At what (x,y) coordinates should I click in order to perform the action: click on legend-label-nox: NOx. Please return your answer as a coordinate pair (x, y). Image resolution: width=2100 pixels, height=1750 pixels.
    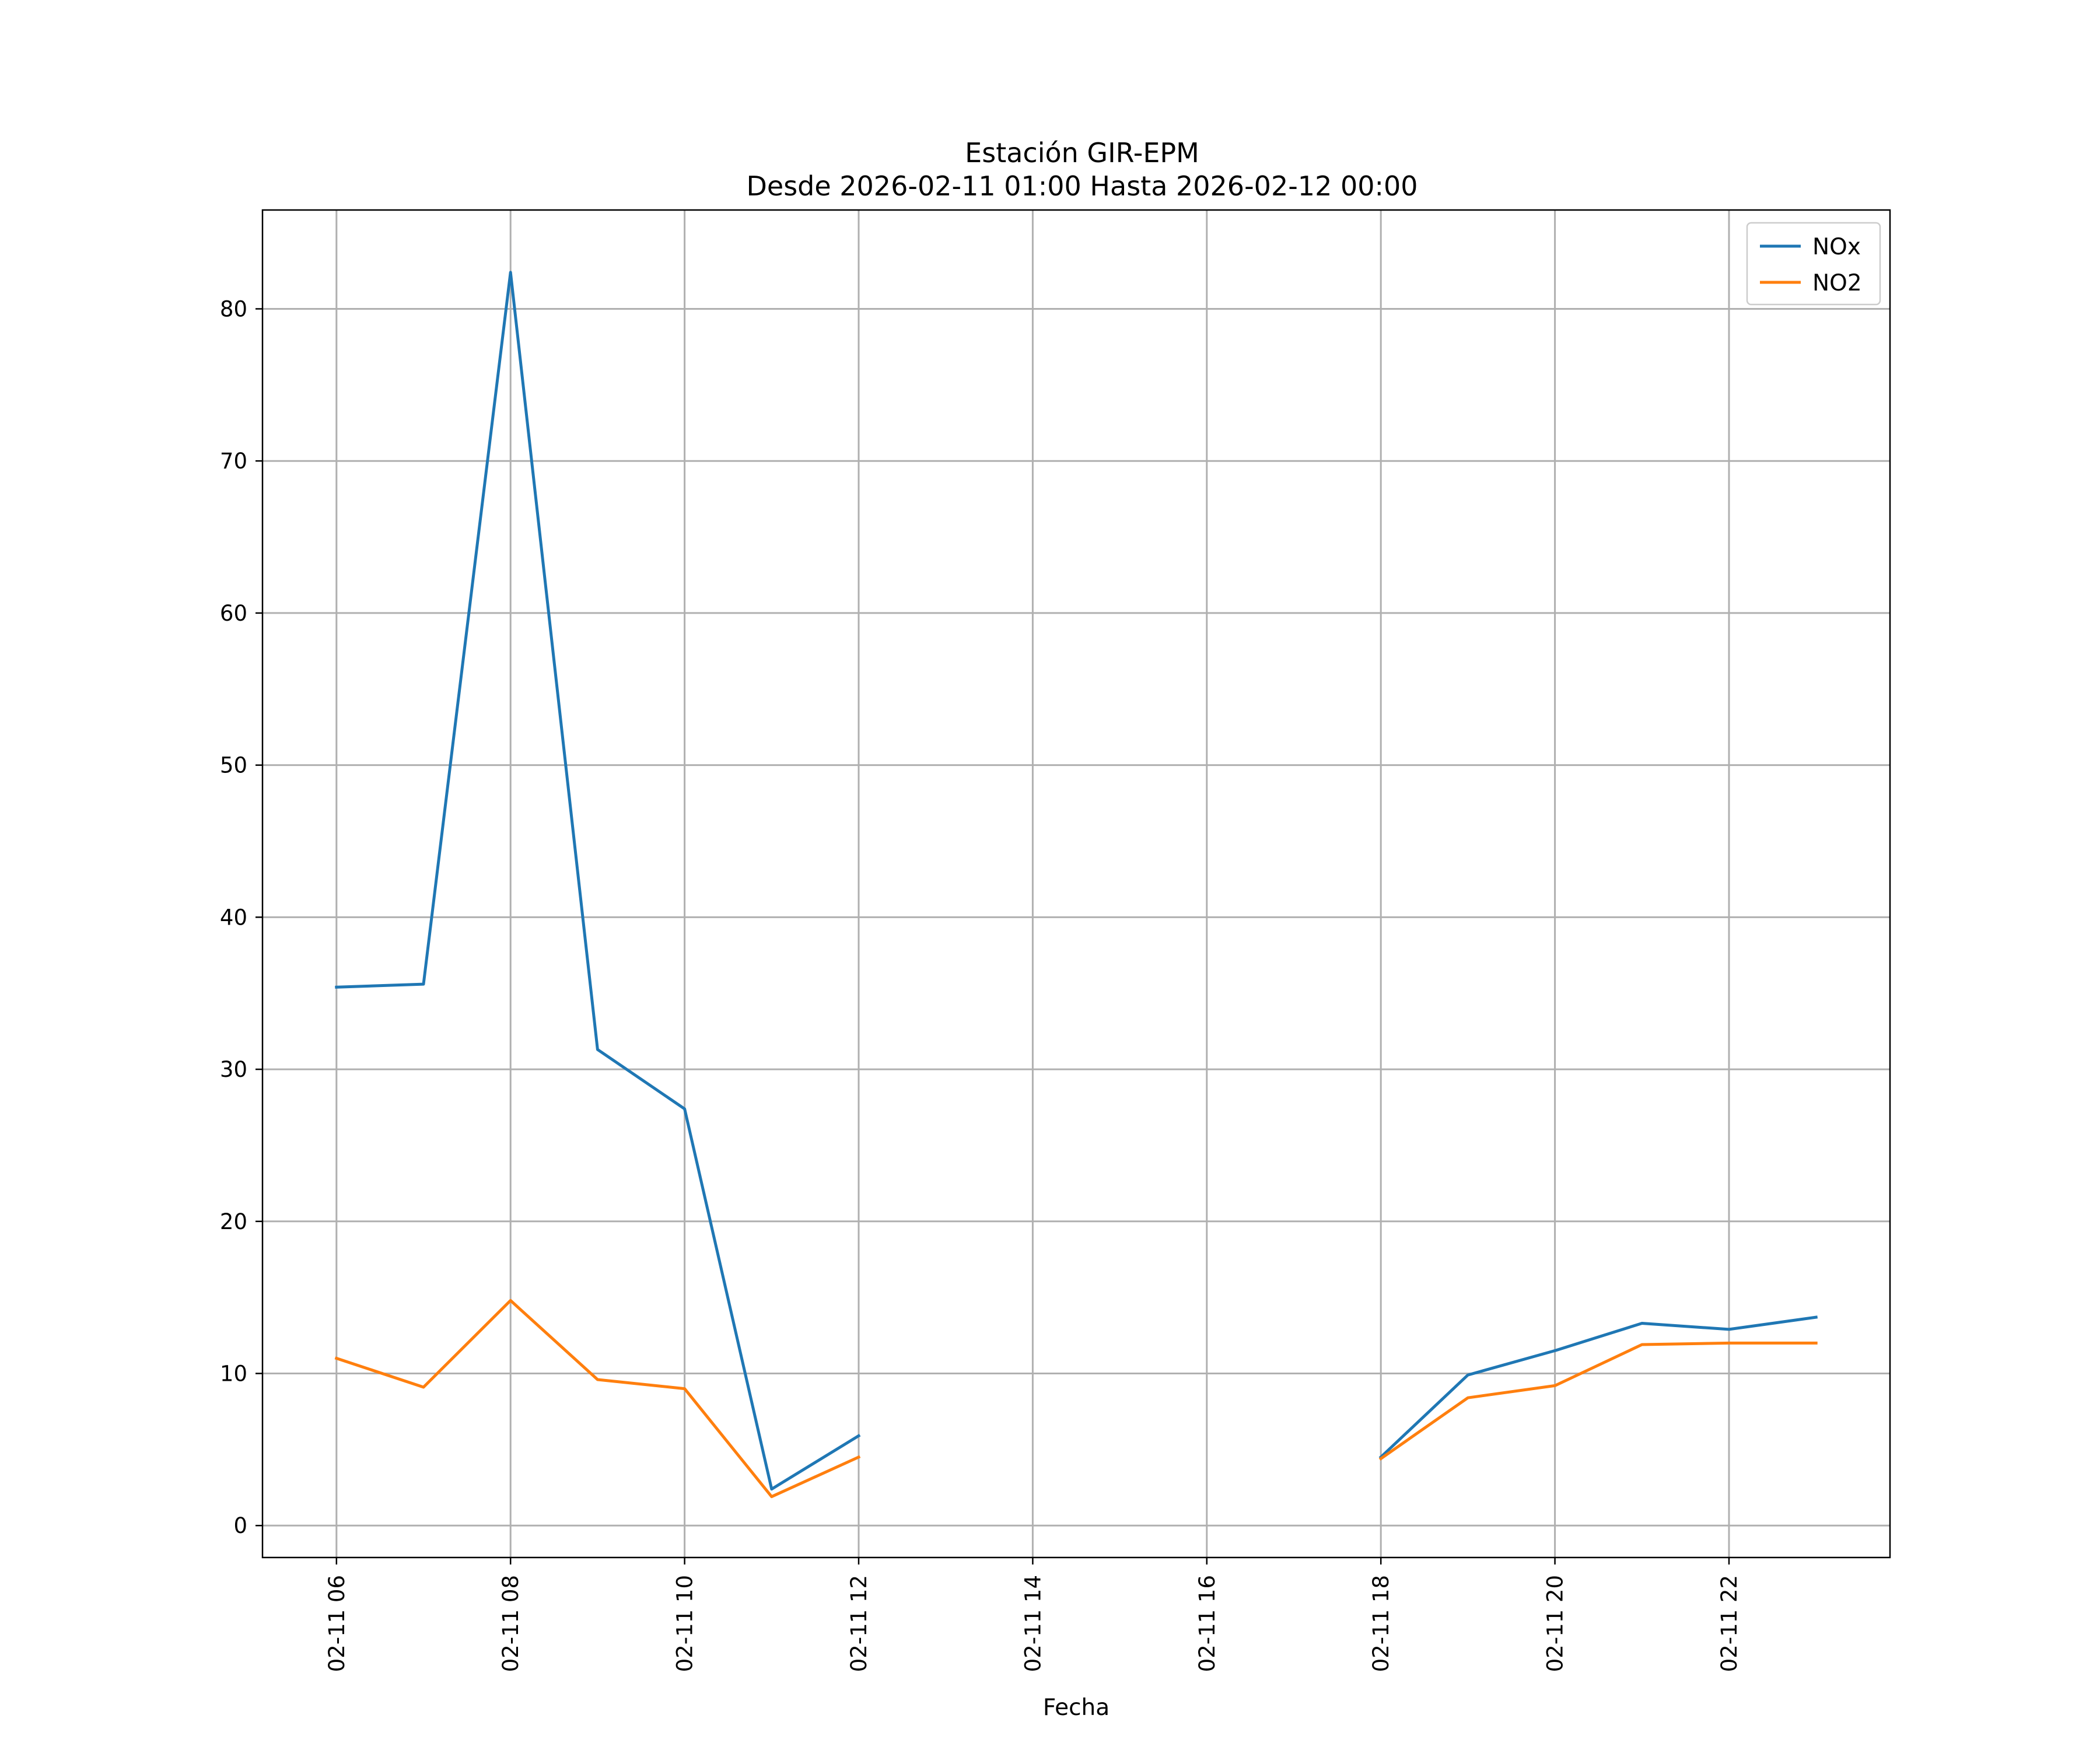
    Looking at the image, I should click on (1836, 247).